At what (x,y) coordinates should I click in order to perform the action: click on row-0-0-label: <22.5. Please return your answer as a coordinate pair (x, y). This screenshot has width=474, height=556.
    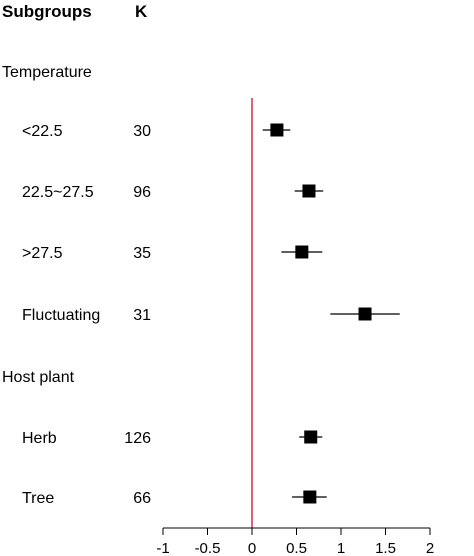
    Looking at the image, I should click on (42, 131).